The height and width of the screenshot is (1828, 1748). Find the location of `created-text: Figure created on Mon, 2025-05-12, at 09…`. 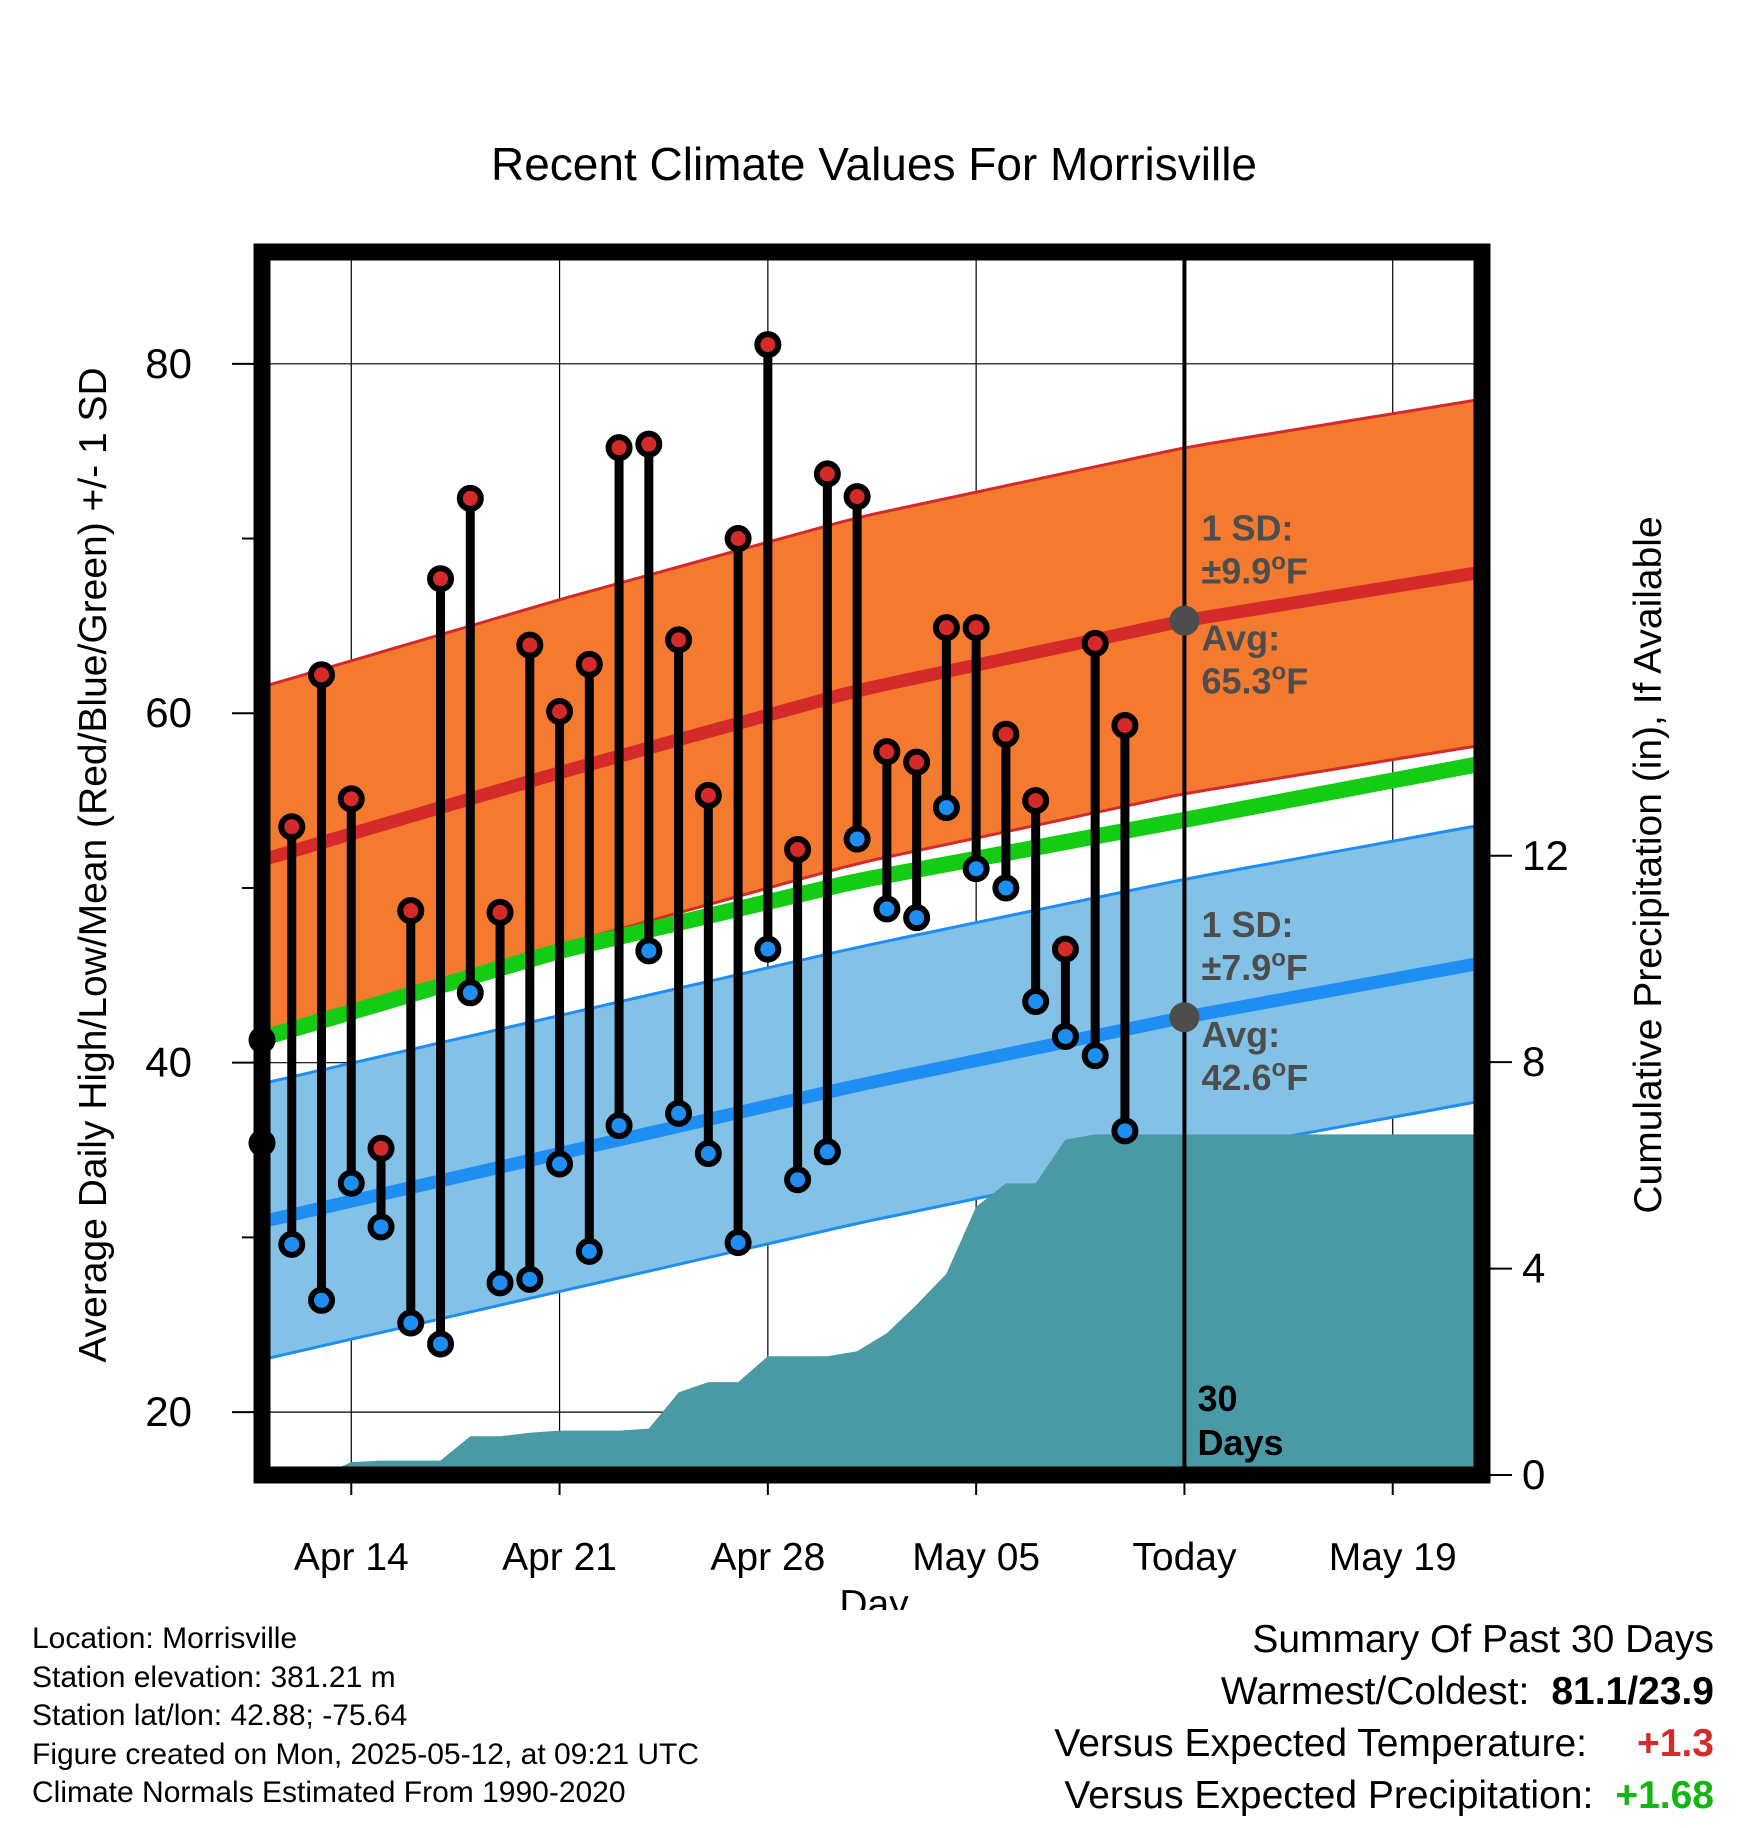

created-text: Figure created on Mon, 2025-05-12, at 09… is located at coordinates (366, 1754).